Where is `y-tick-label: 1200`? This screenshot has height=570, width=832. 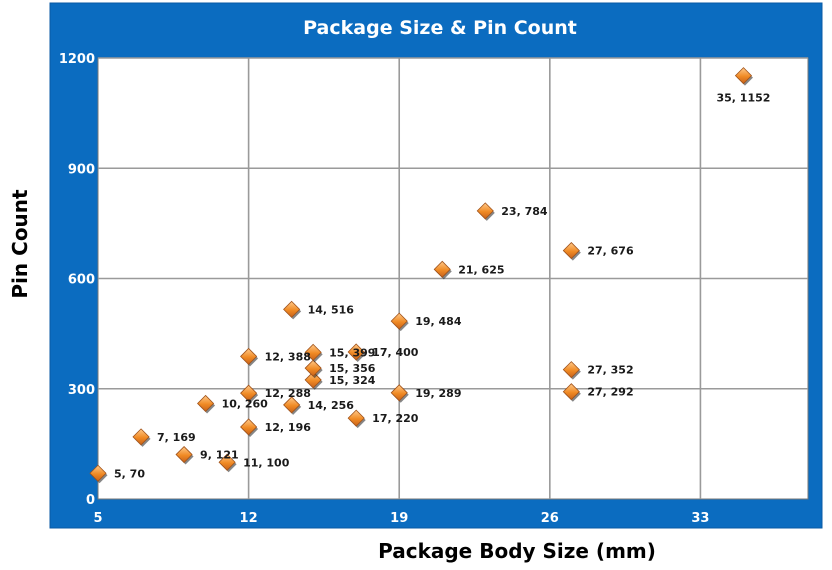
y-tick-label: 1200 is located at coordinates (77, 59).